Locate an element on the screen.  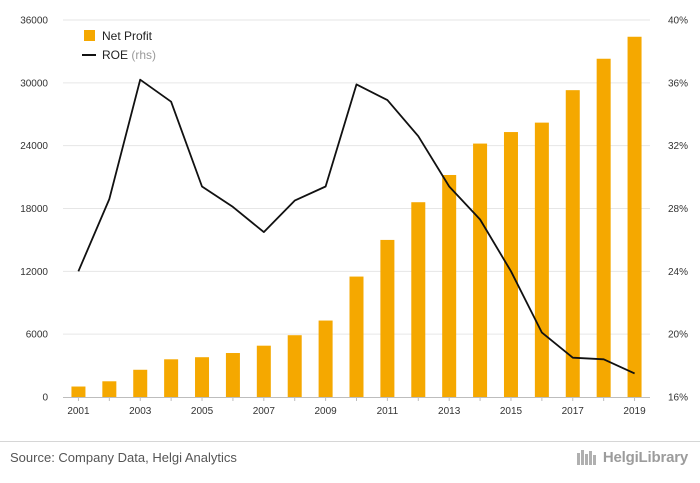
right-tick-label: 24% is located at coordinates (678, 272).